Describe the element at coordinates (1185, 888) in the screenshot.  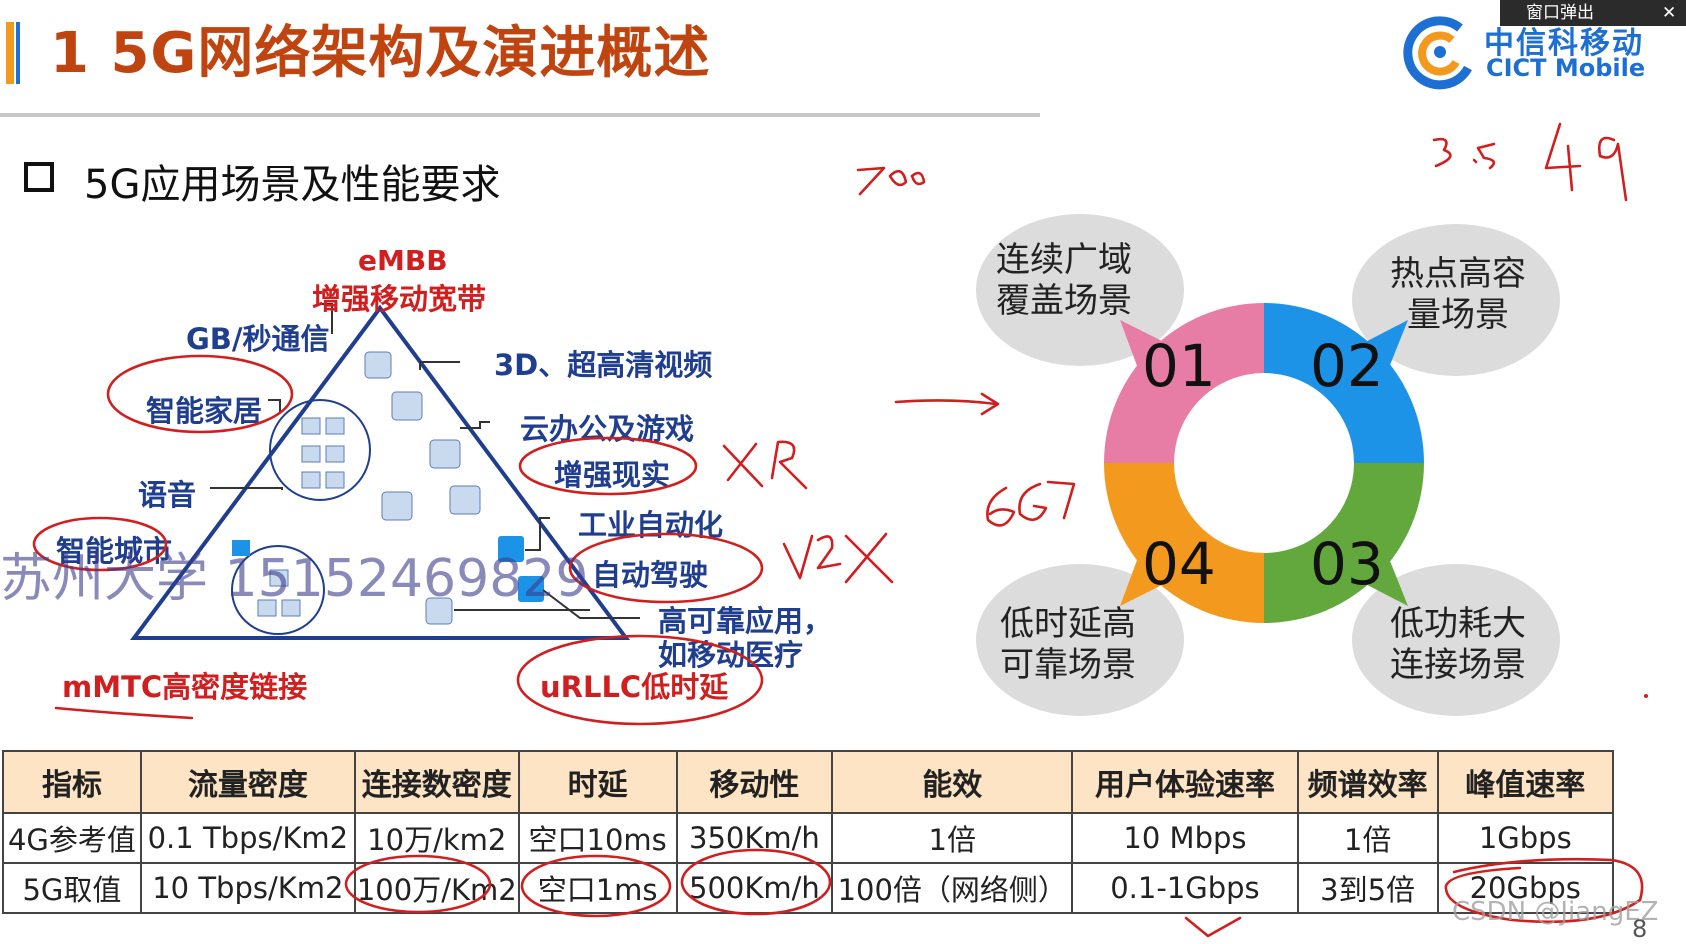
I see `table-cell: 0.1-1Gbps` at that location.